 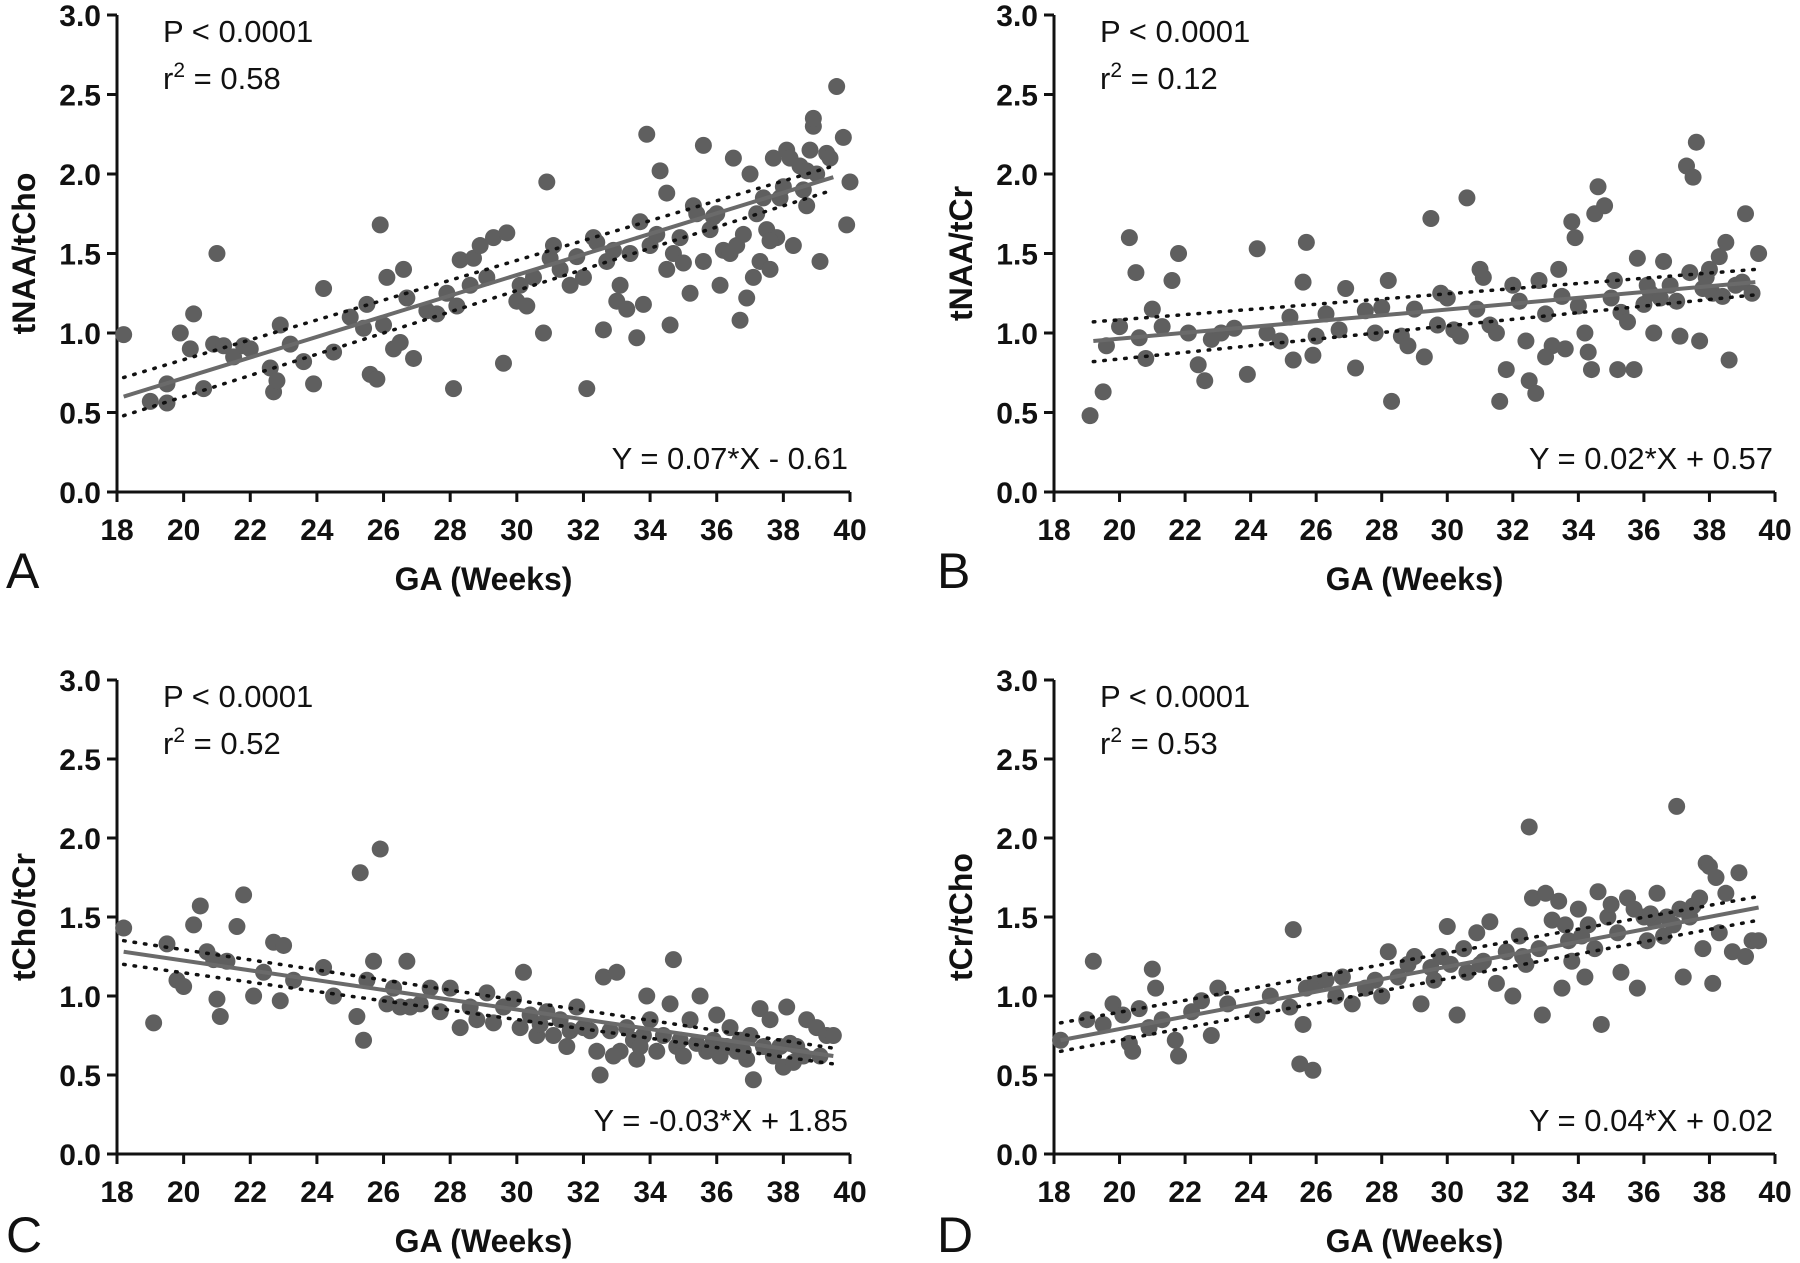 I want to click on x-tick-label: 36, so click(x=716, y=530).